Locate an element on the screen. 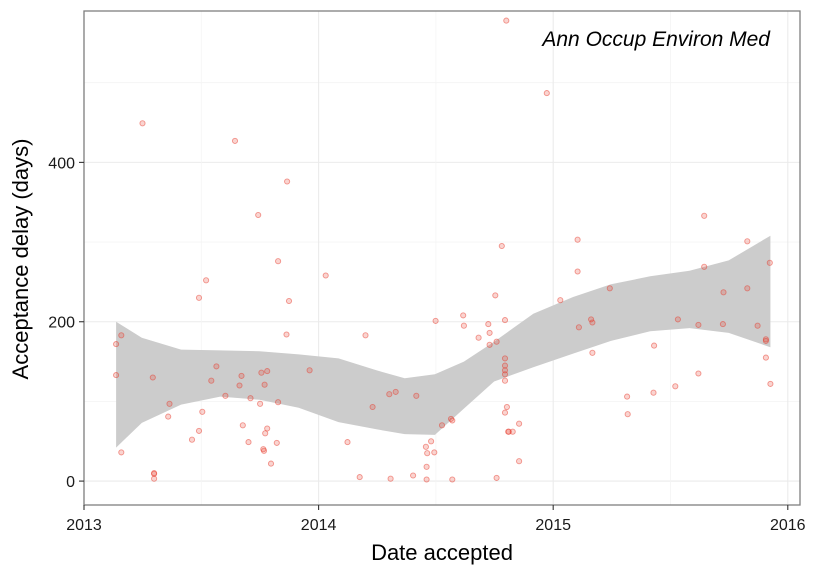 Image resolution: width=825 pixels, height=570 pixels. chart-title: Ann Occup Environ Med is located at coordinates (655, 39).